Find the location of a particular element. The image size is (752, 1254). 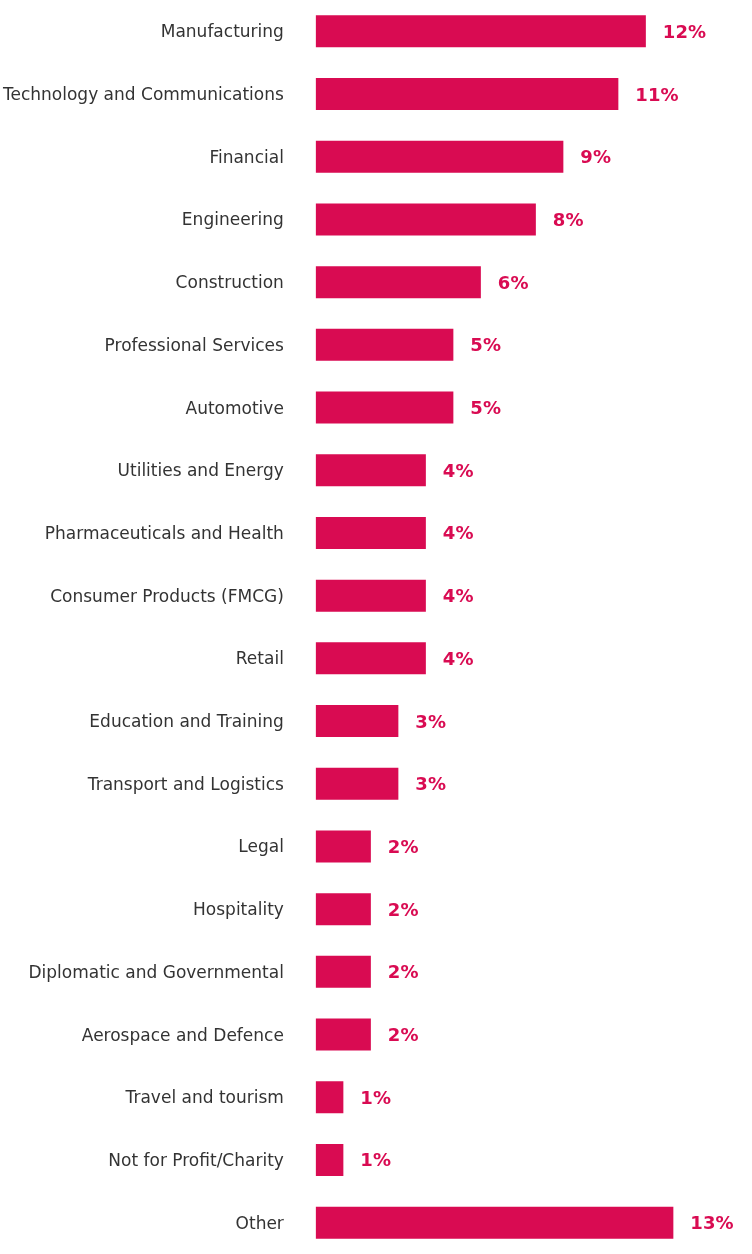

y-tick-label: Consumer Products (FMCG) is located at coordinates (167, 595).